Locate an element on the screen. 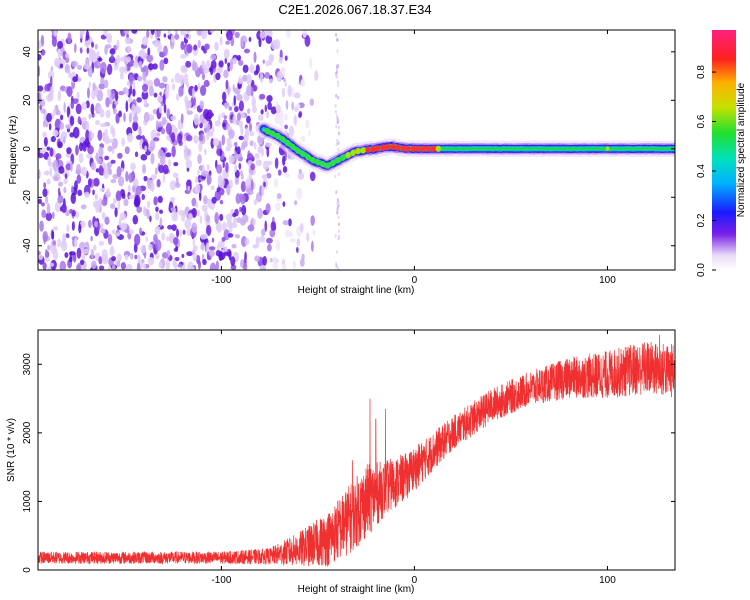  y-tick-label: 2000 is located at coordinates (27, 432).